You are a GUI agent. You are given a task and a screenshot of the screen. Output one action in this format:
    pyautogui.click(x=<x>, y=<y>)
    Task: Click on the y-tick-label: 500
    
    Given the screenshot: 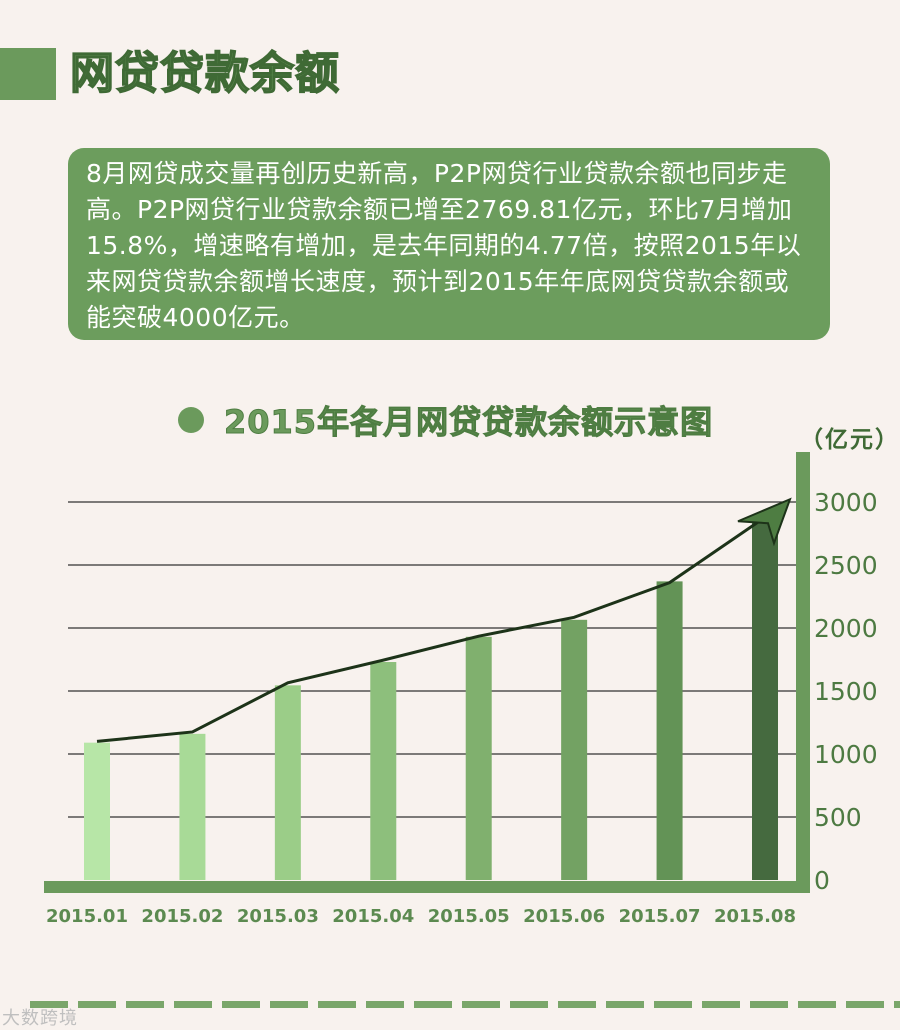 What is the action you would take?
    pyautogui.click(x=838, y=817)
    